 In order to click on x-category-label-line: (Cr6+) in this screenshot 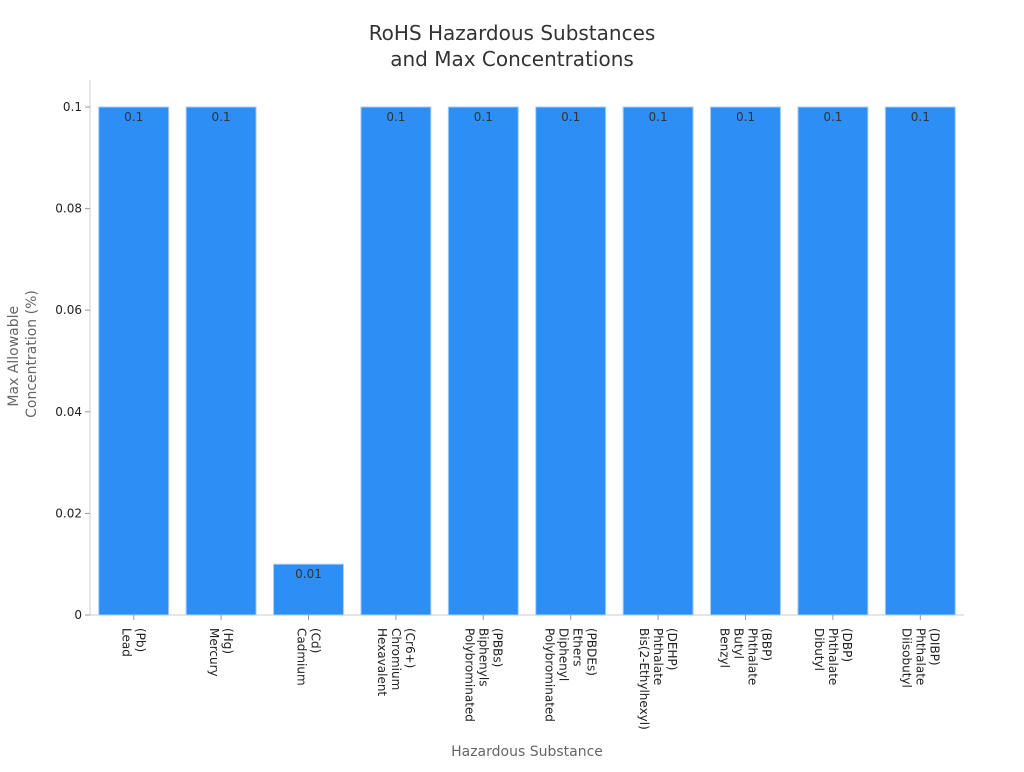, I will do `click(410, 648)`.